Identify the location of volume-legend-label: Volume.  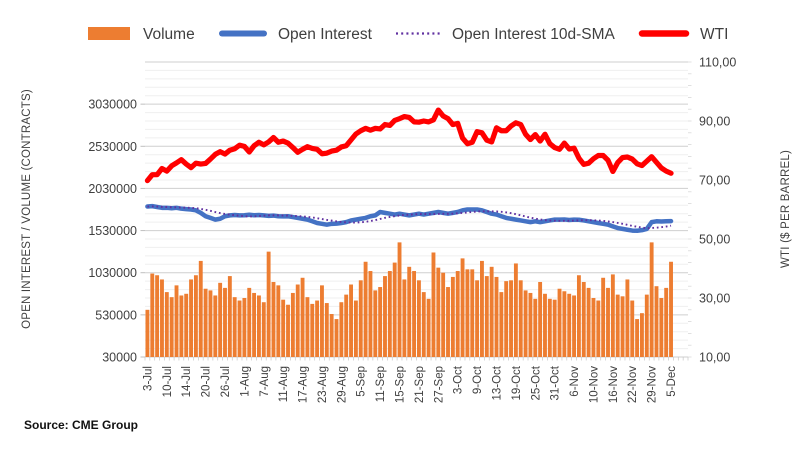
(169, 34).